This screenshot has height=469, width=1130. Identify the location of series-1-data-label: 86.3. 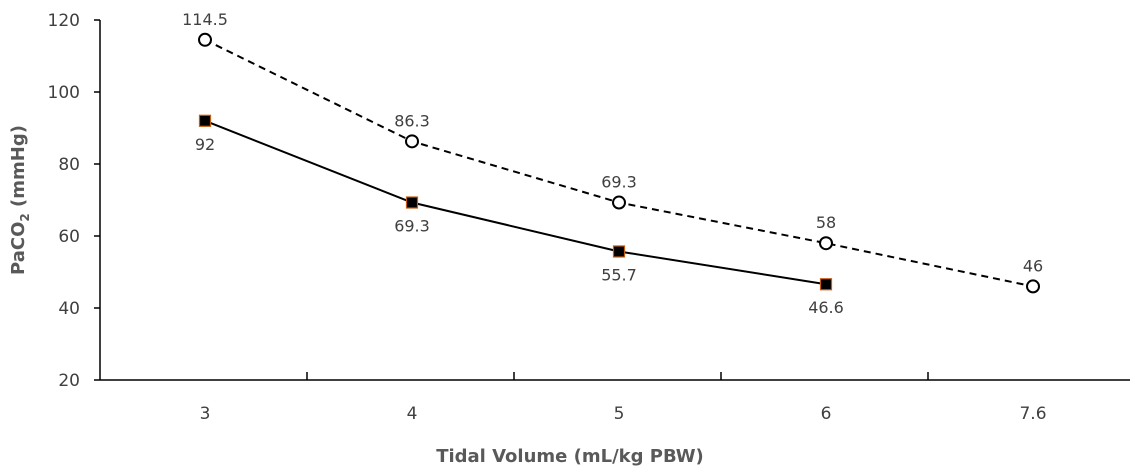
(412, 120).